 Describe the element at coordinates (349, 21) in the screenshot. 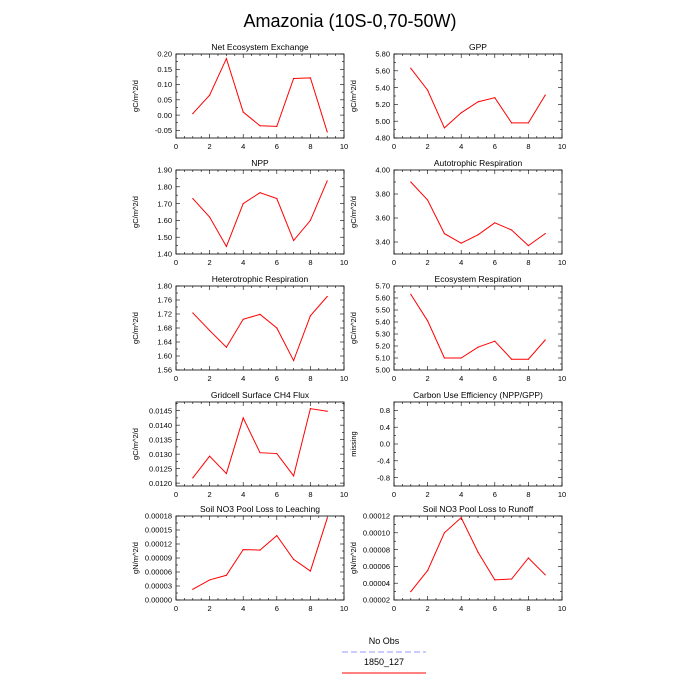

I see `main-title: Amazonia (10S-0,70-50W)` at that location.